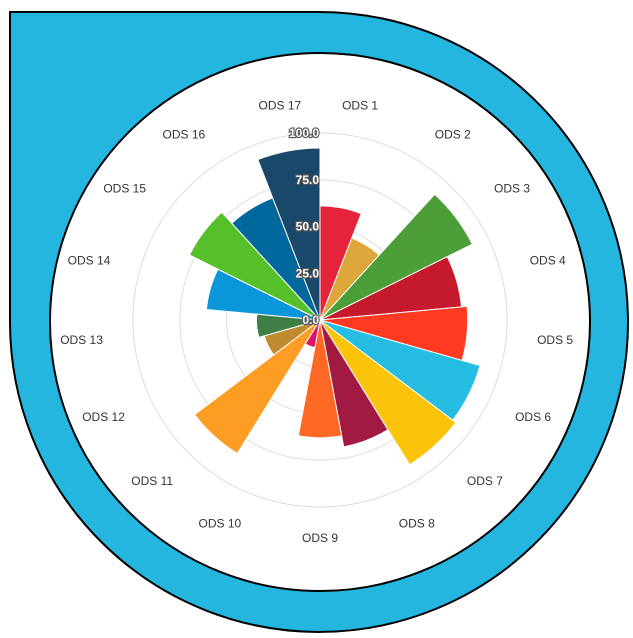 The height and width of the screenshot is (638, 633). What do you see at coordinates (81, 340) in the screenshot?
I see `category-label: ODS 13` at bounding box center [81, 340].